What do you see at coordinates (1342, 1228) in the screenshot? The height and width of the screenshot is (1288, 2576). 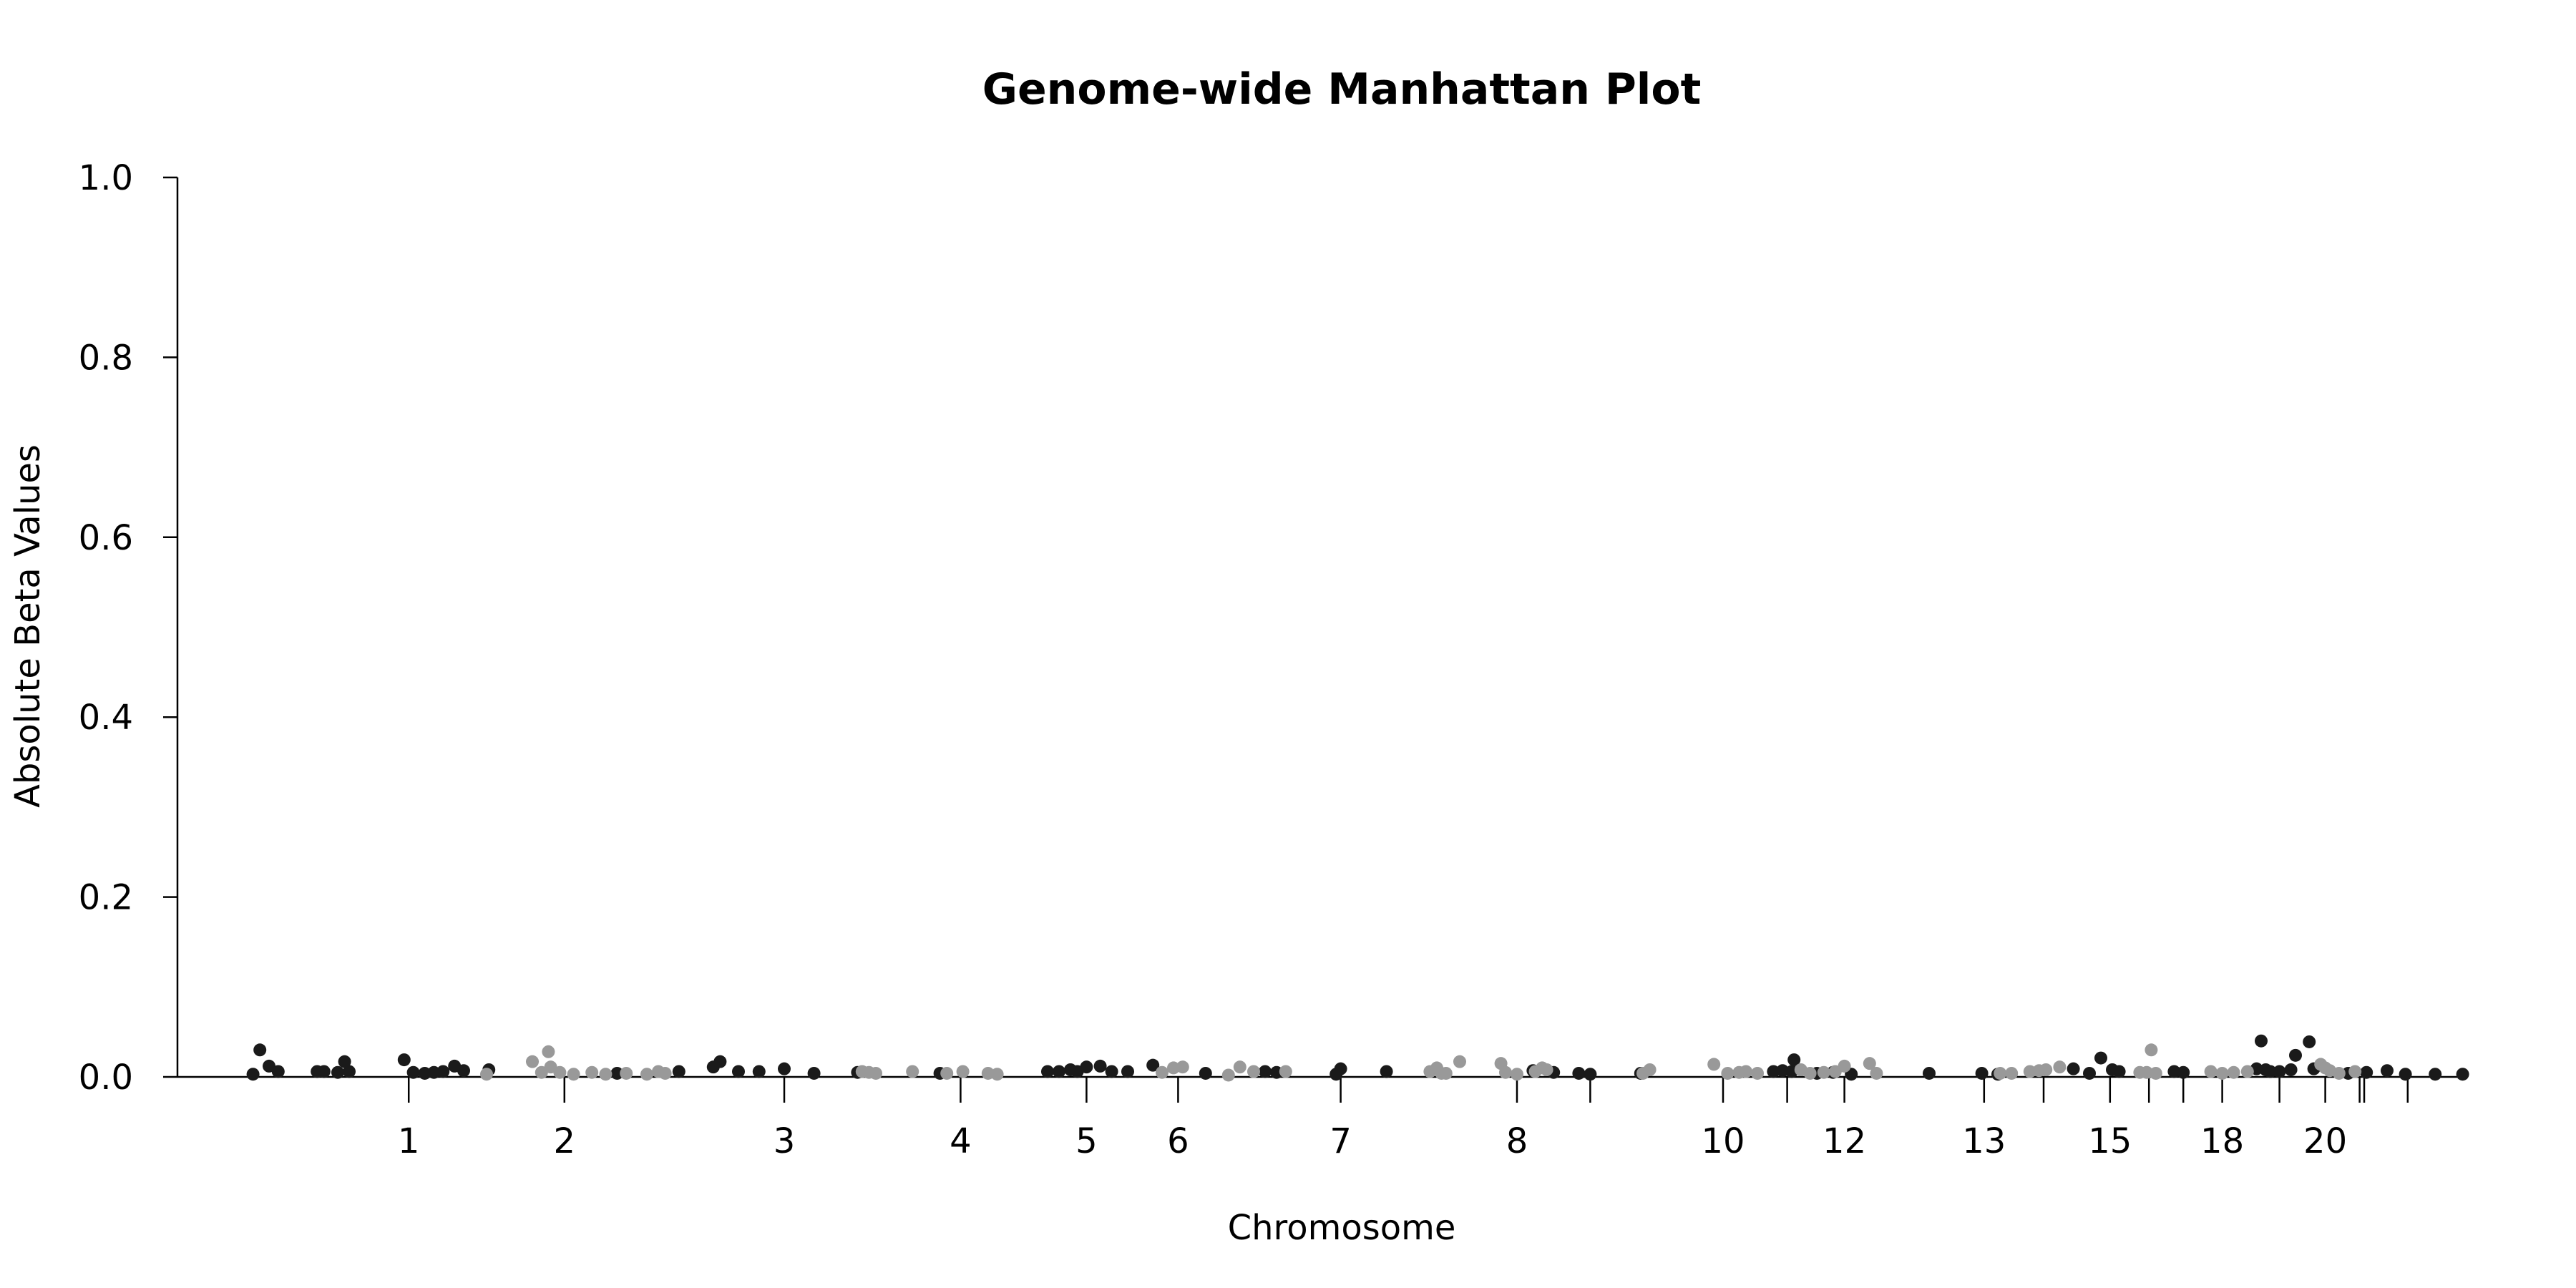 I see `x-axis-label: Chromosome` at bounding box center [1342, 1228].